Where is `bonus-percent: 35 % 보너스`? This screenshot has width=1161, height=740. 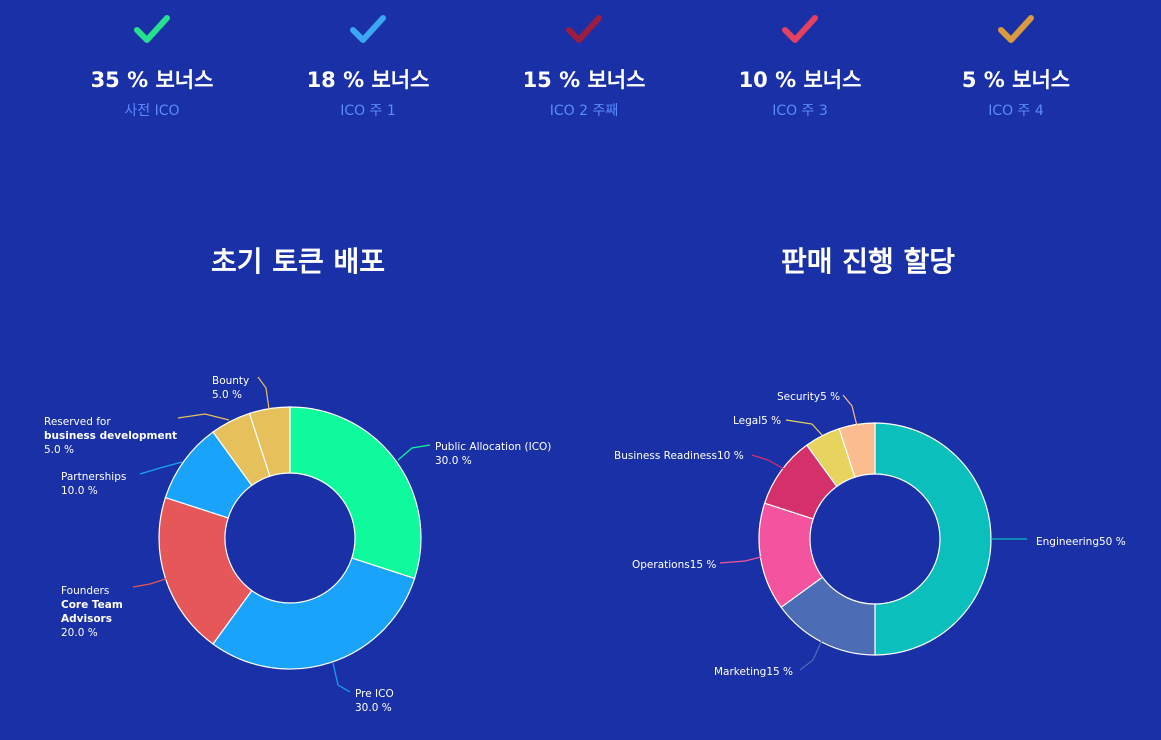
bonus-percent: 35 % 보너스 is located at coordinates (152, 80).